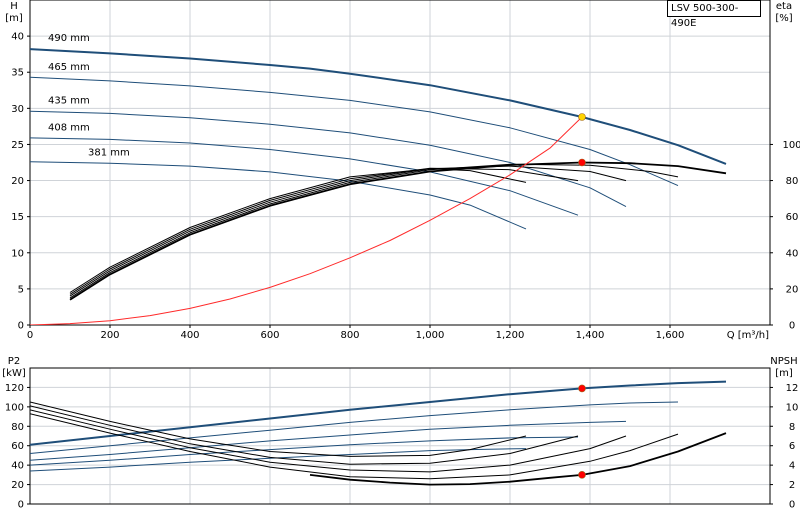  I want to click on y-right-tick-label: 100, so click(791, 145).